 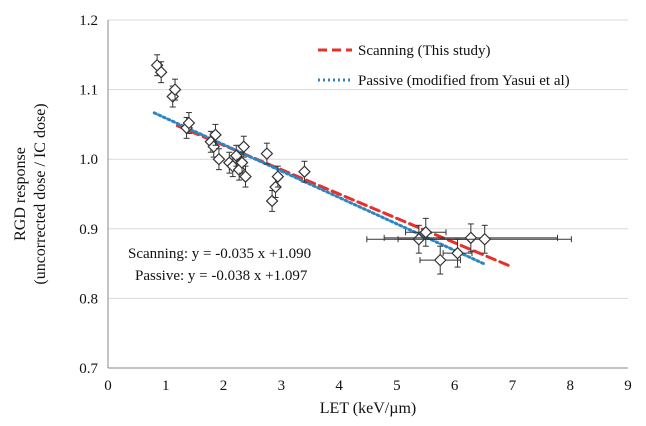 What do you see at coordinates (224, 386) in the screenshot?
I see `x-tick-label: 2` at bounding box center [224, 386].